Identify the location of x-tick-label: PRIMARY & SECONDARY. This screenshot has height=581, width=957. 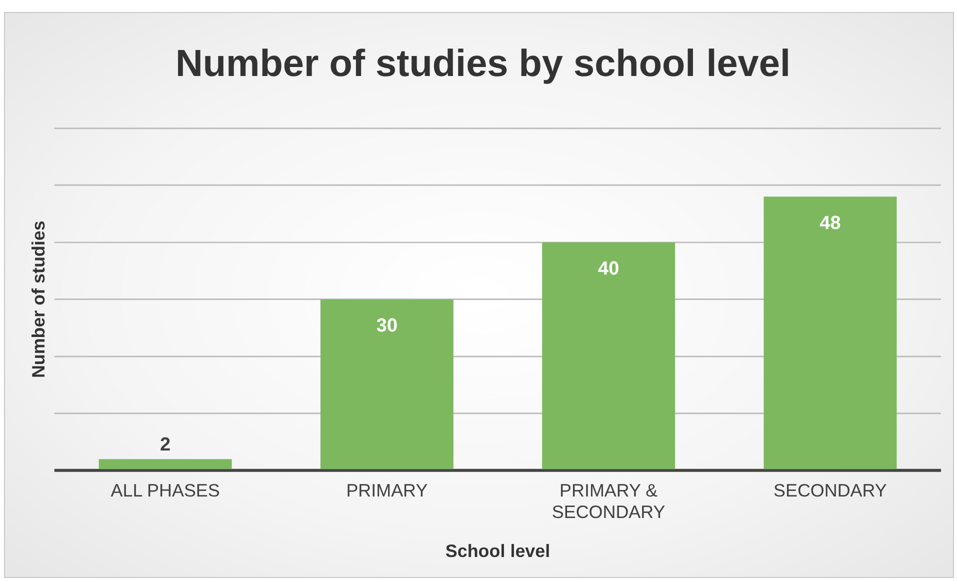
(609, 501).